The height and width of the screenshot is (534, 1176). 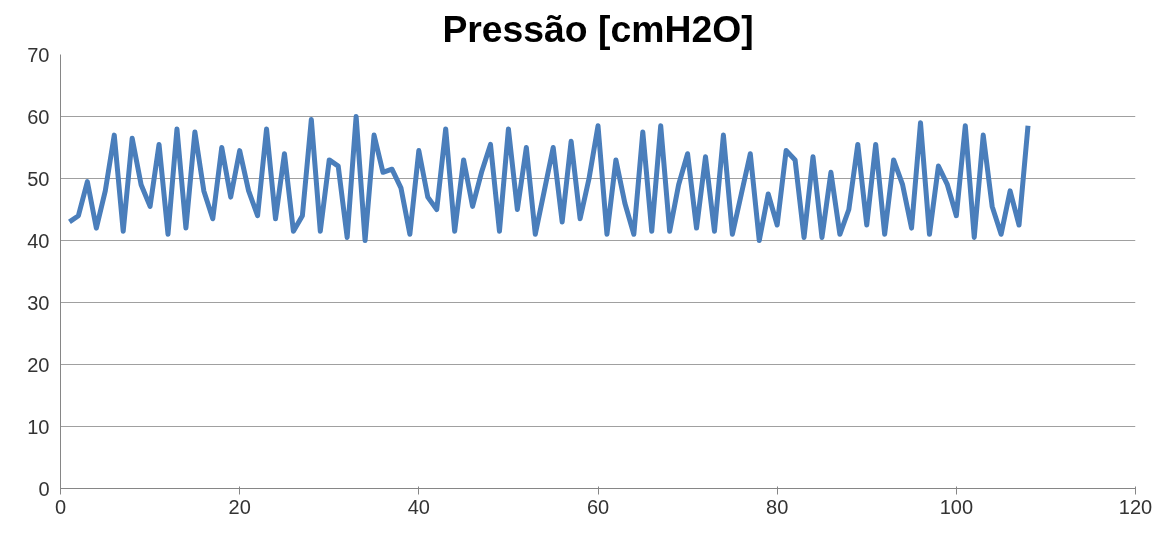 I want to click on x-tick-label: 40, so click(x=418, y=506).